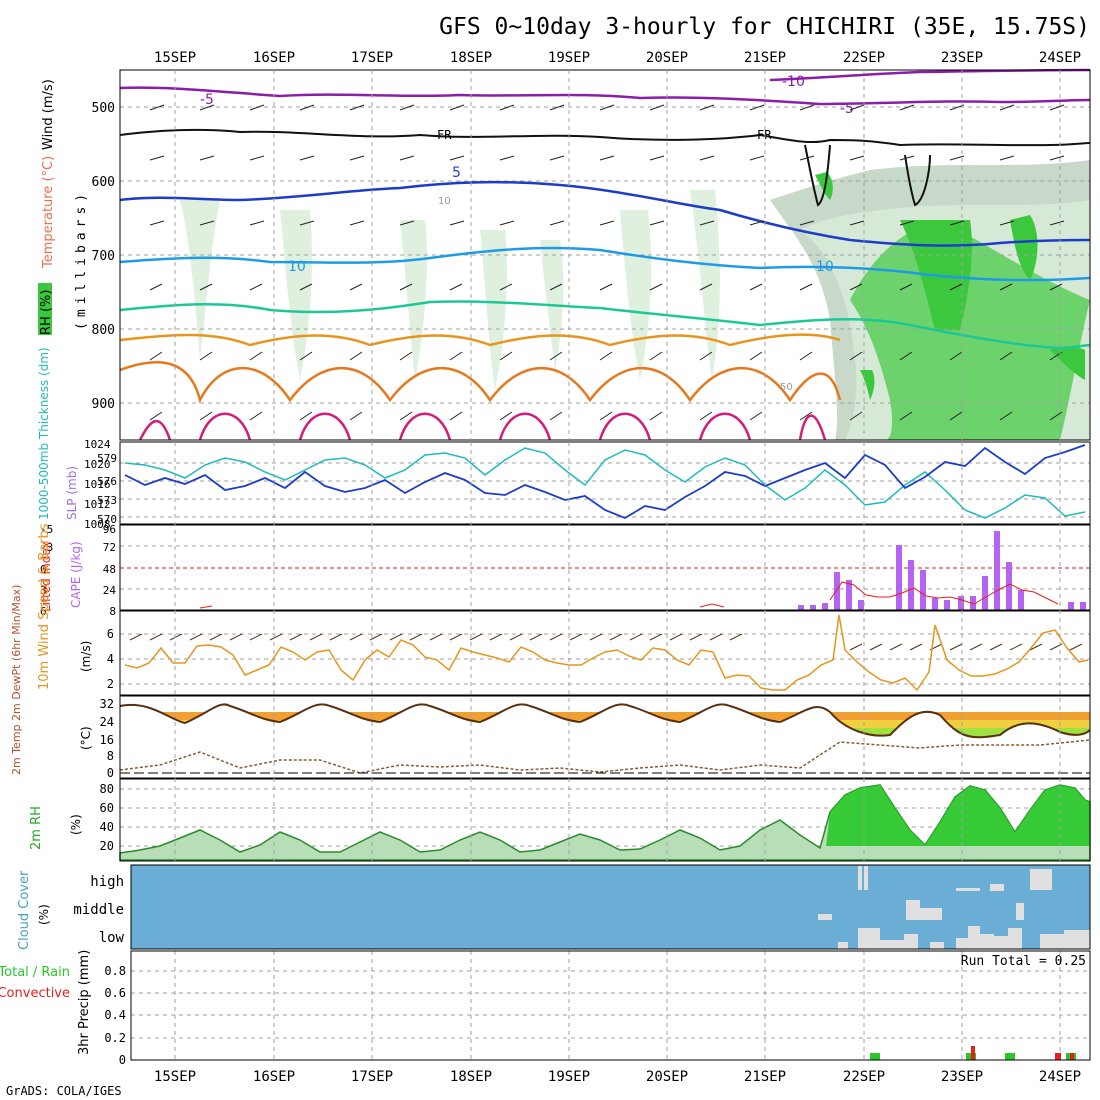 The height and width of the screenshot is (1100, 1100). Describe the element at coordinates (606, 653) in the screenshot. I see `wind10m-speed-line` at that location.